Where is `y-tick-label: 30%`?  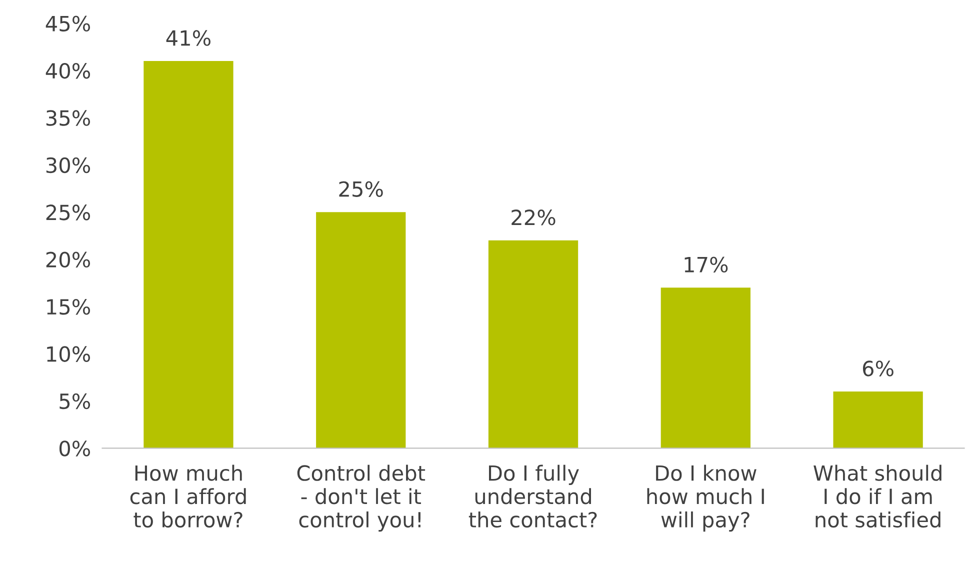
y-tick-label: 30% is located at coordinates (68, 165).